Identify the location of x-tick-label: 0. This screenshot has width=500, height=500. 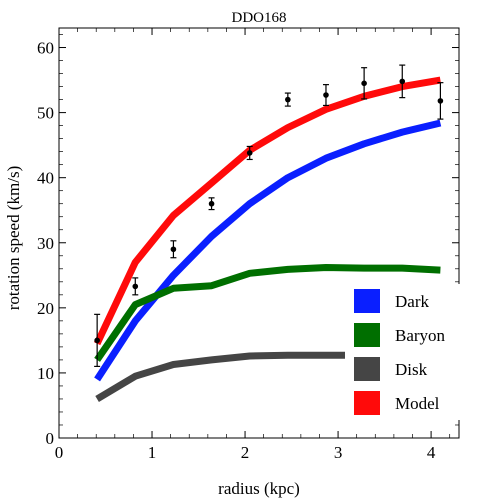
(59, 452).